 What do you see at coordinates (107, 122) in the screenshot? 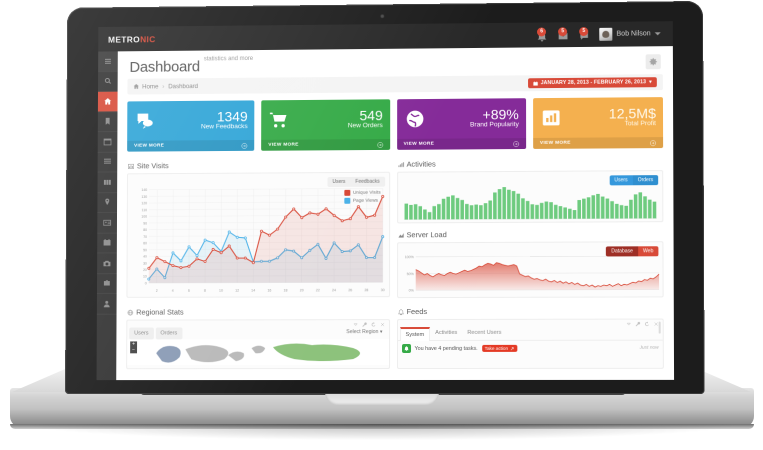
I see `sidebar-item-bookmarks` at bounding box center [107, 122].